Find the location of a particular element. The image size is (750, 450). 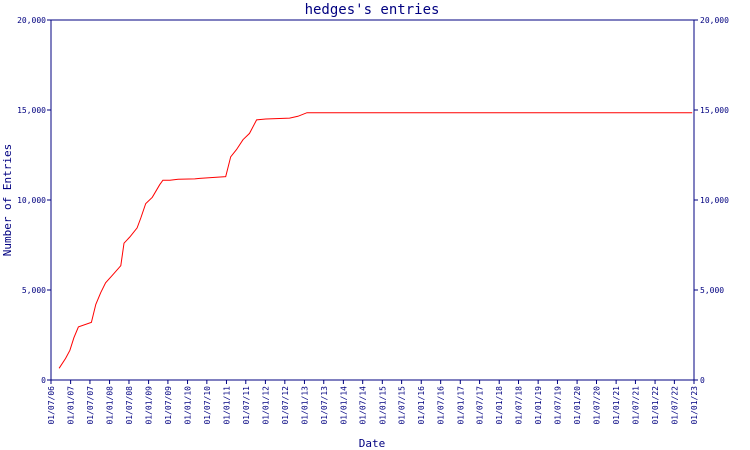

y2-tick-label: 10,000 is located at coordinates (714, 200).